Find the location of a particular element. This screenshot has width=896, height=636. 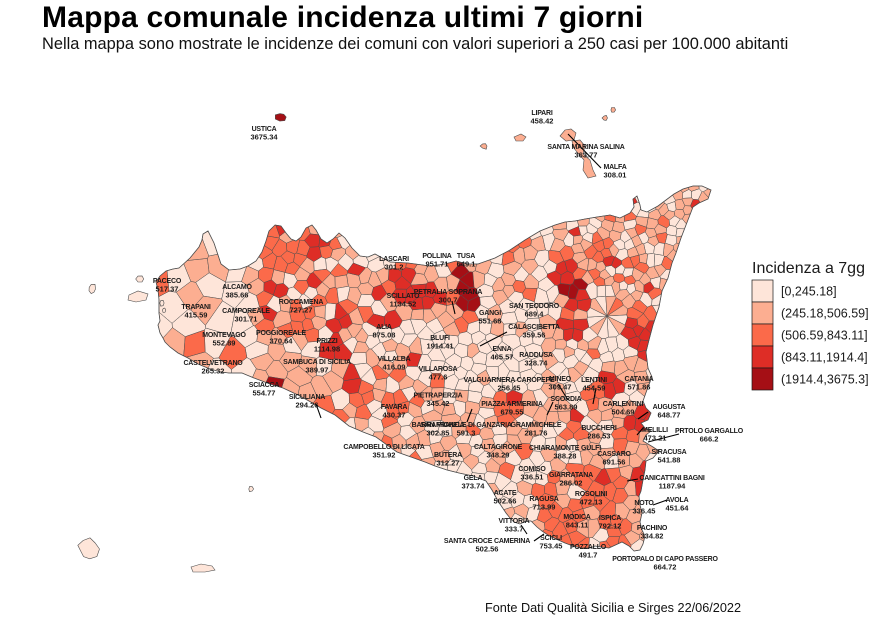

svg-text: 472.13 is located at coordinates (591, 502).